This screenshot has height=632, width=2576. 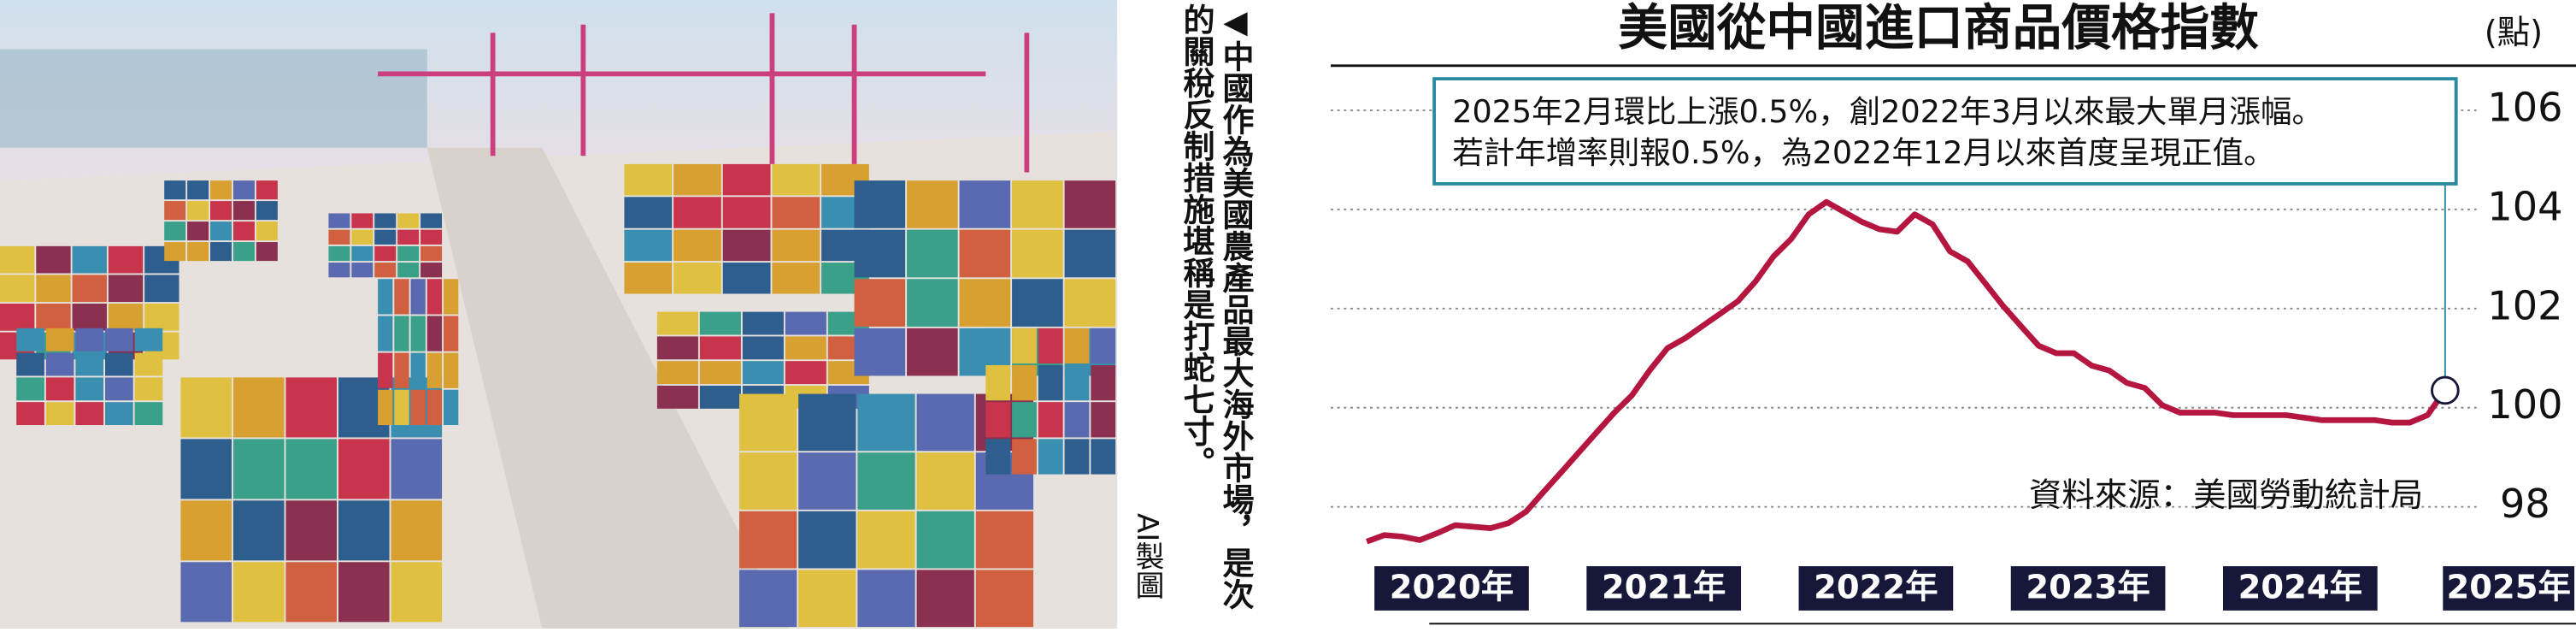 I want to click on source-note: 資料來源：美國勞動統計局, so click(x=2226, y=495).